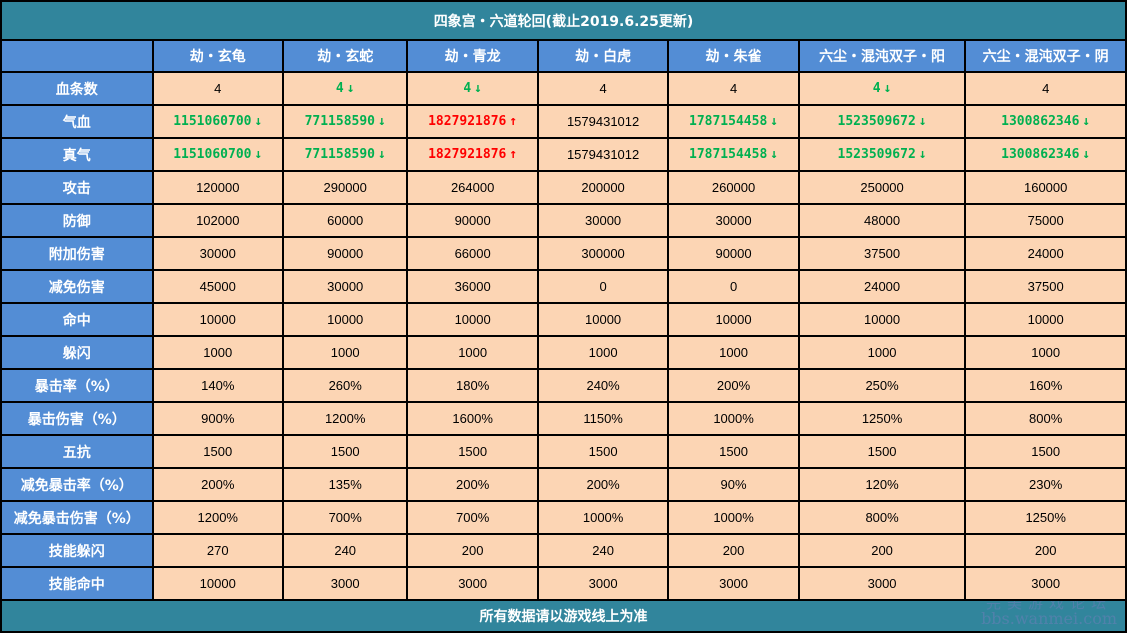 The image size is (1129, 636). I want to click on stat-cell: 102000, so click(217, 220).